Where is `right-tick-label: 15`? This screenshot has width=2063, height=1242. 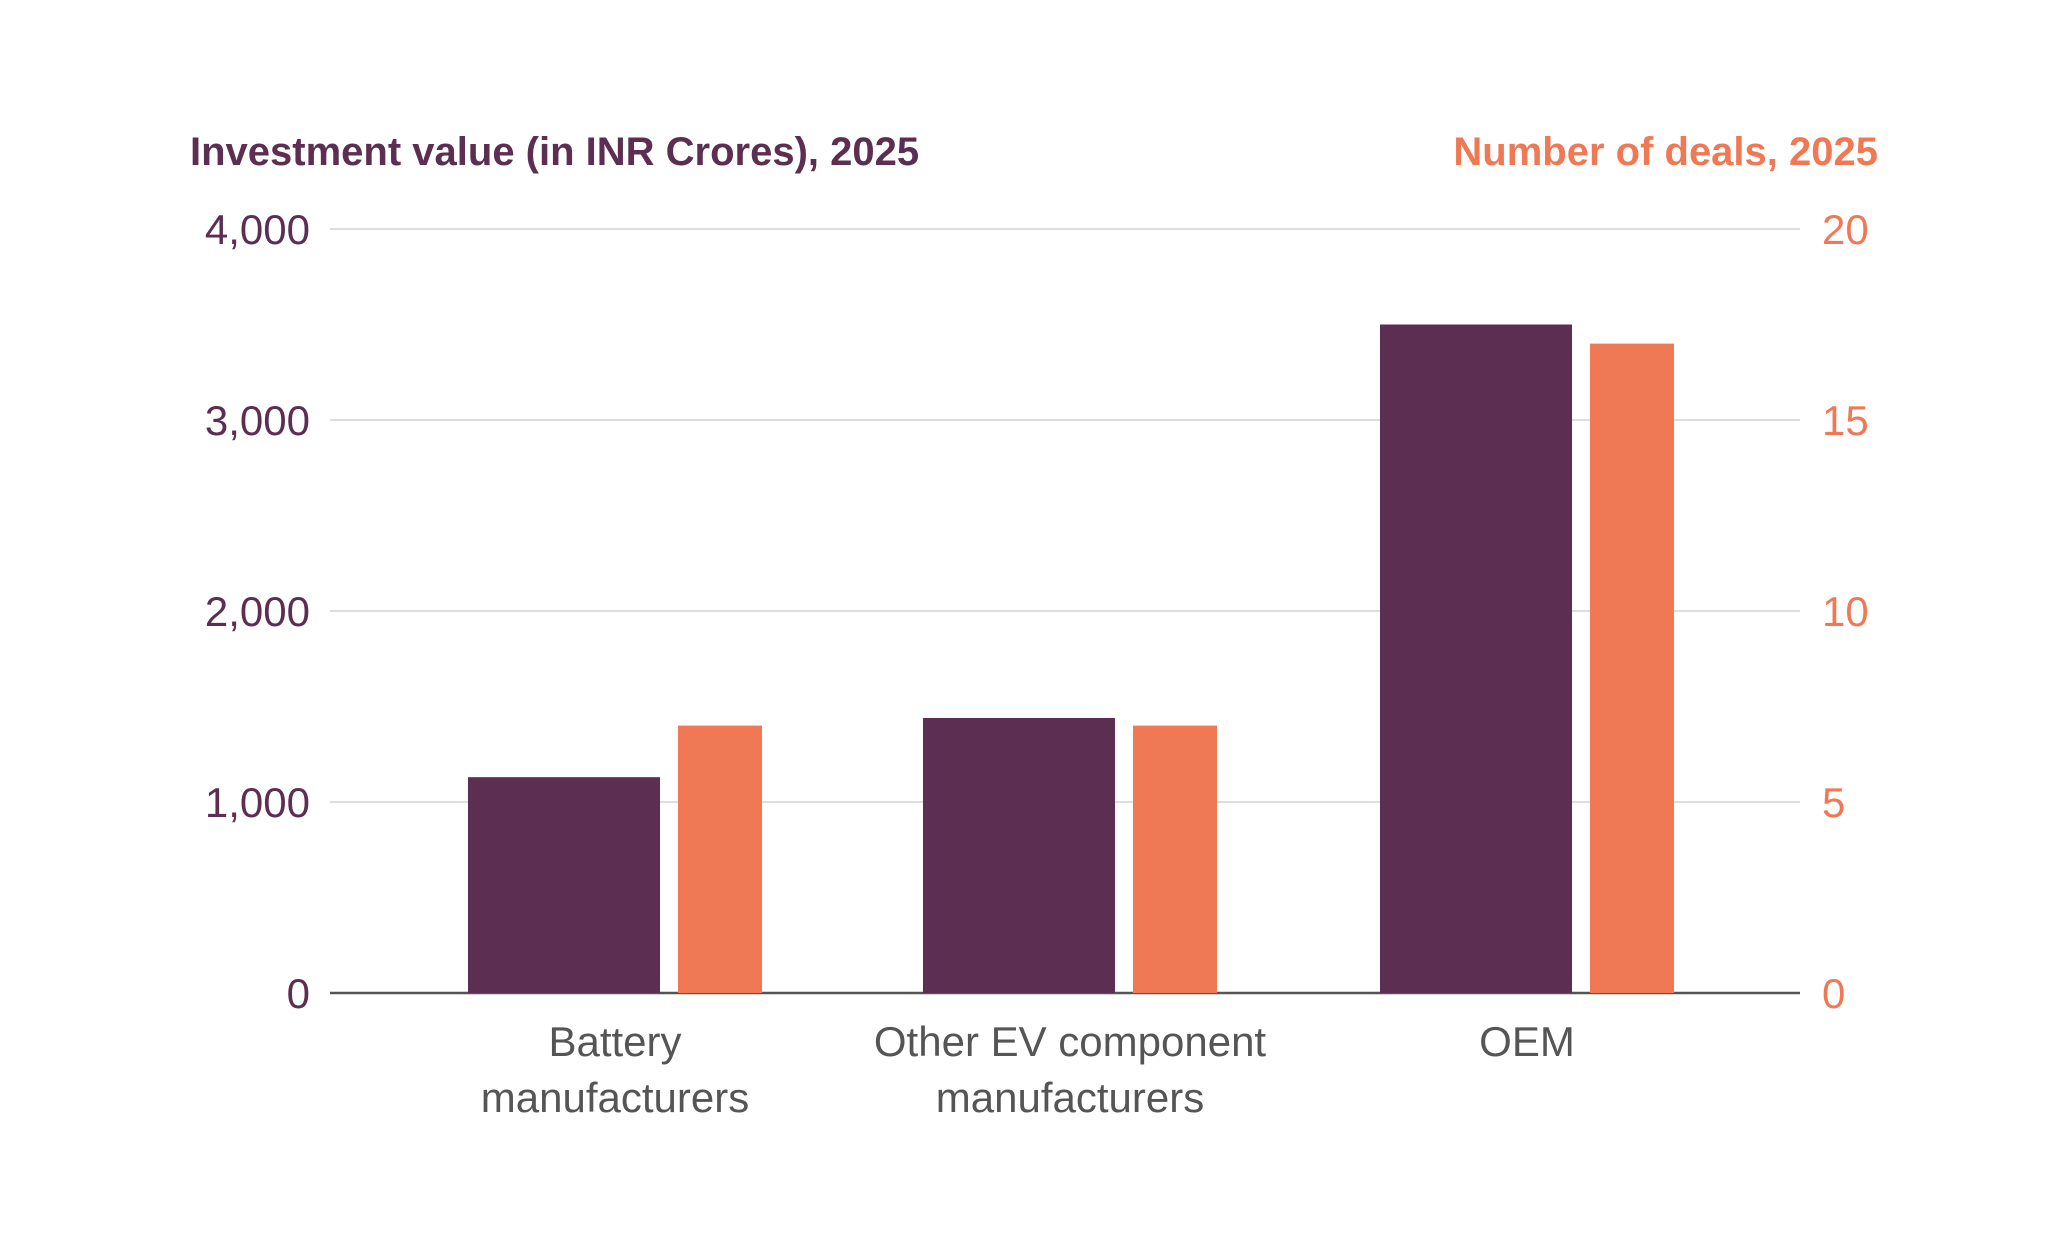
right-tick-label: 15 is located at coordinates (1845, 420).